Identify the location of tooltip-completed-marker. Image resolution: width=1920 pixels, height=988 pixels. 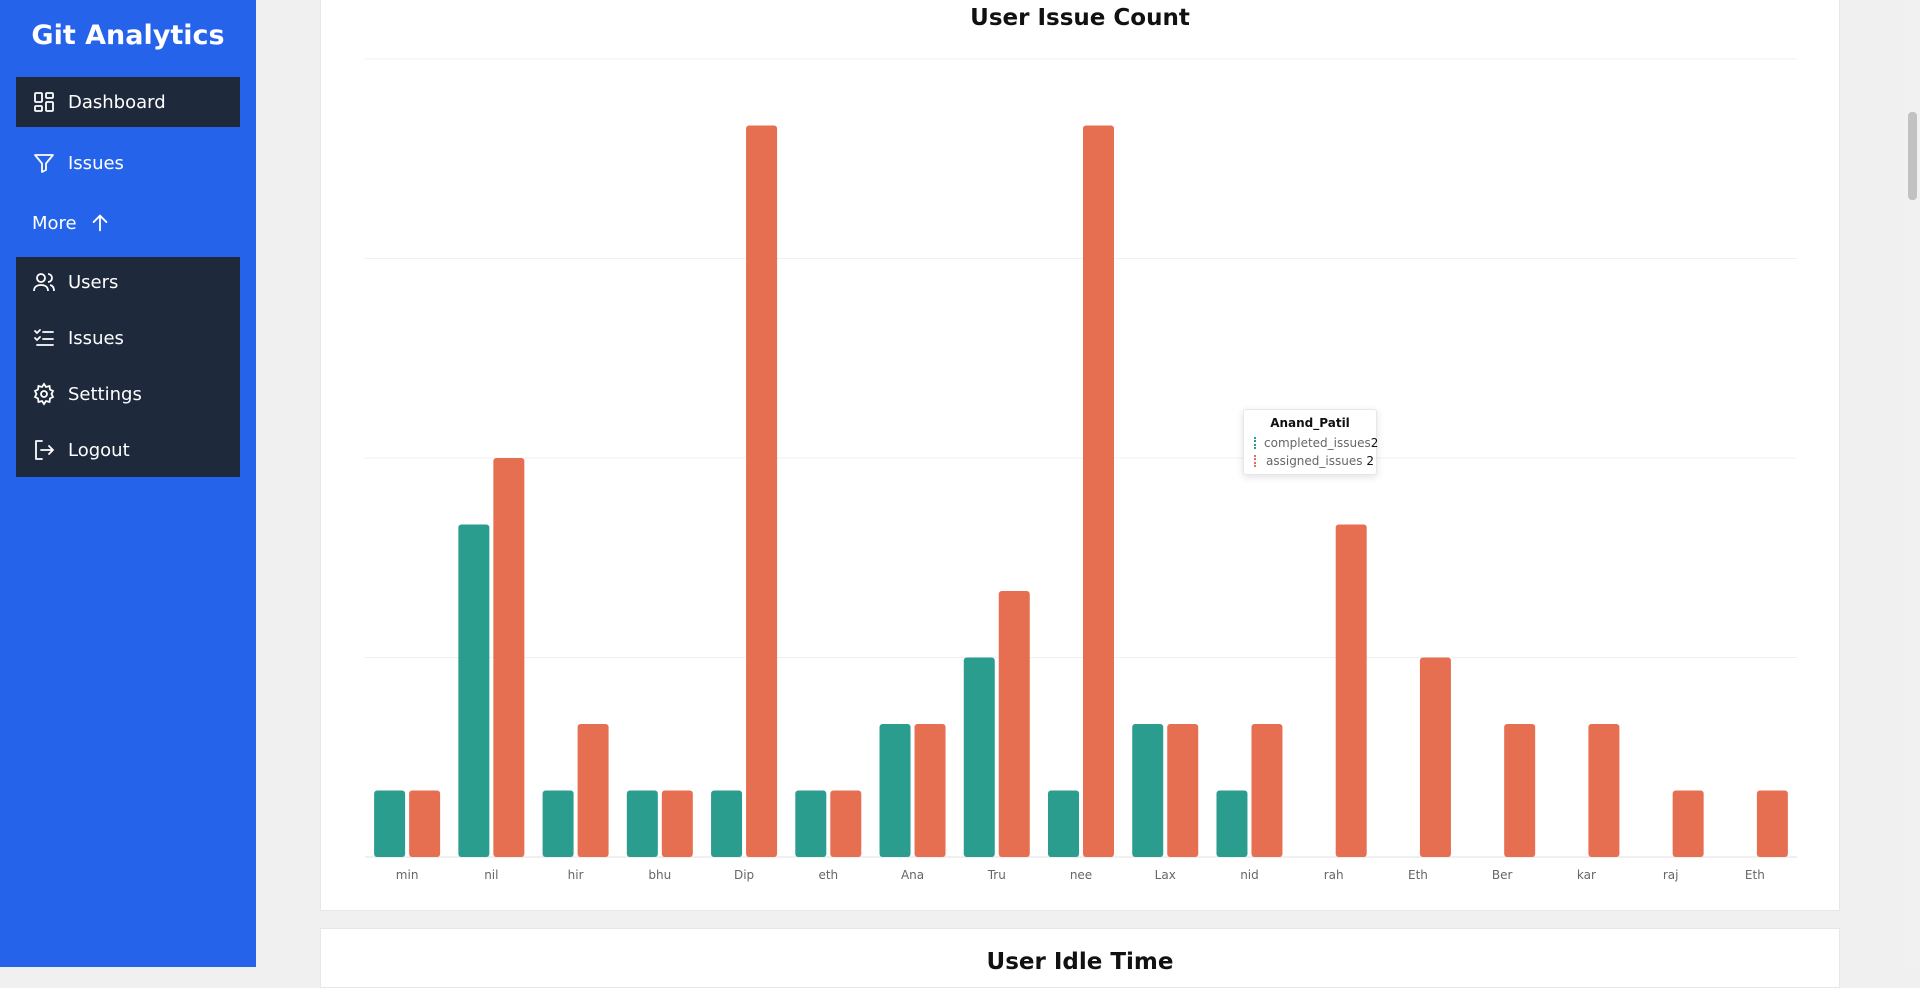
(1255, 443).